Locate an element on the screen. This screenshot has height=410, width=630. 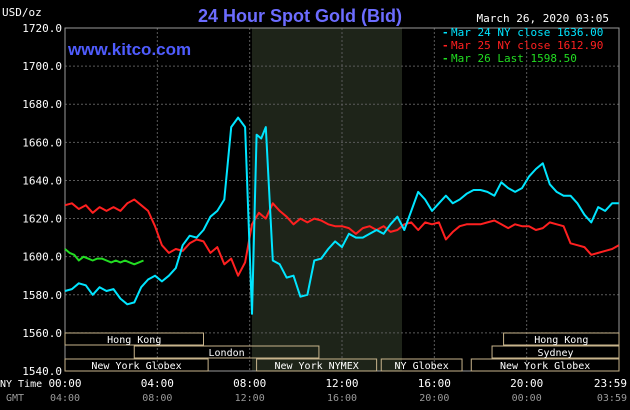
x-tick-label-gmt: 00:00 is located at coordinates (527, 398).